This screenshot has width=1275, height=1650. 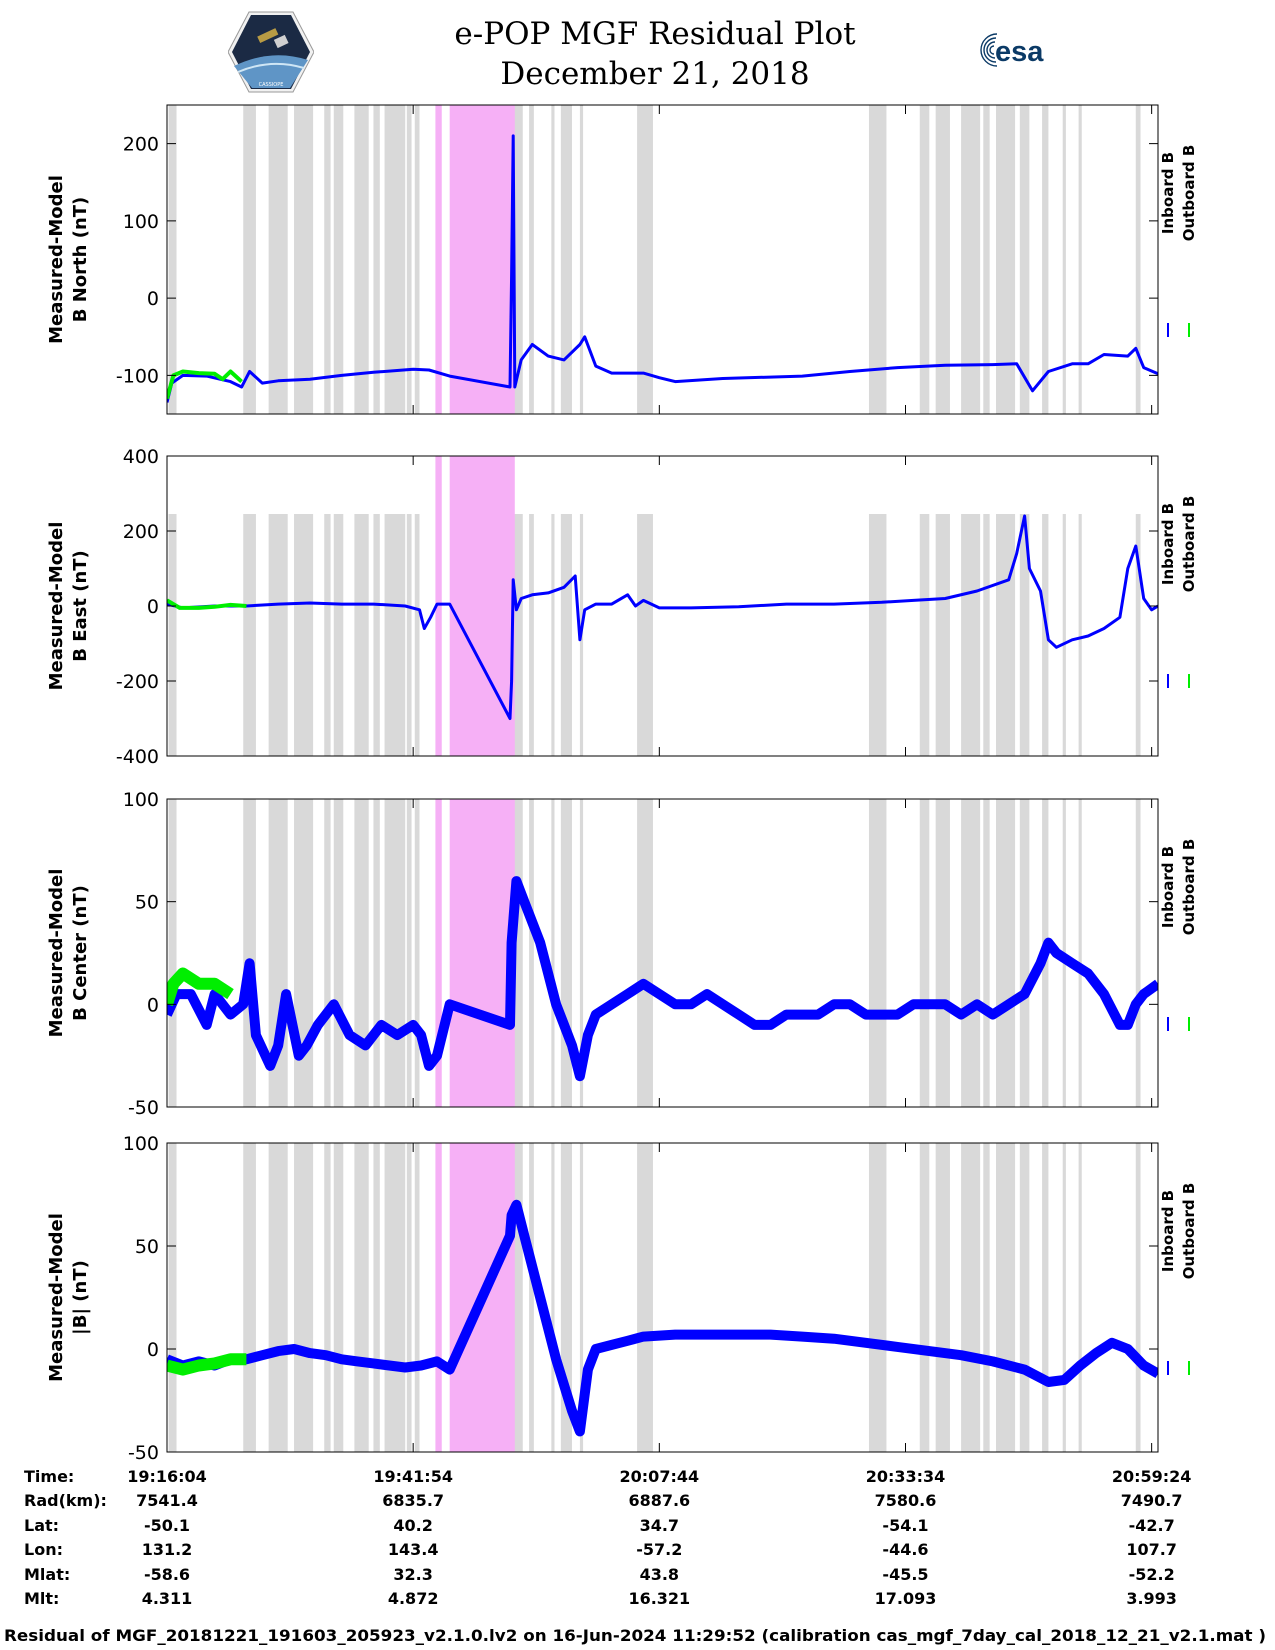 What do you see at coordinates (1151, 1598) in the screenshot?
I see `info-value: 3.993` at bounding box center [1151, 1598].